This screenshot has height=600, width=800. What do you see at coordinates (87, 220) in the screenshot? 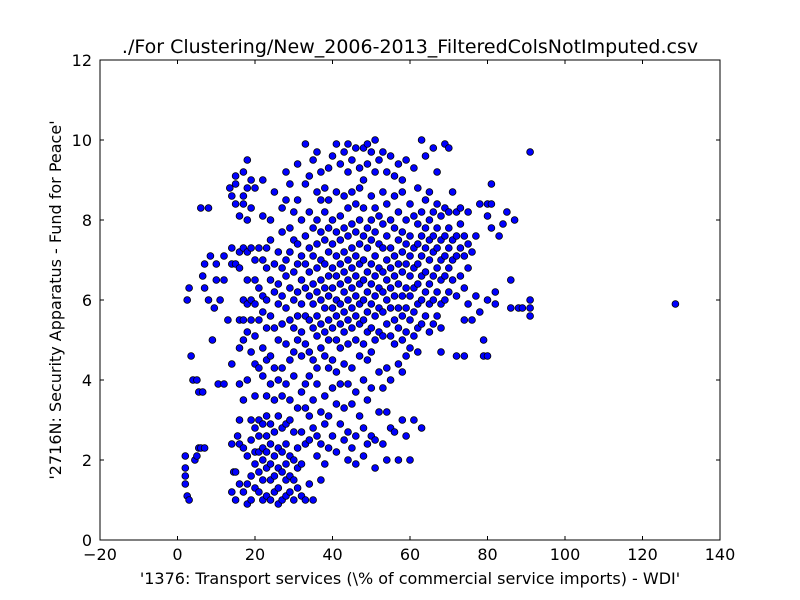
I see `y-tick-label: 8` at bounding box center [87, 220].